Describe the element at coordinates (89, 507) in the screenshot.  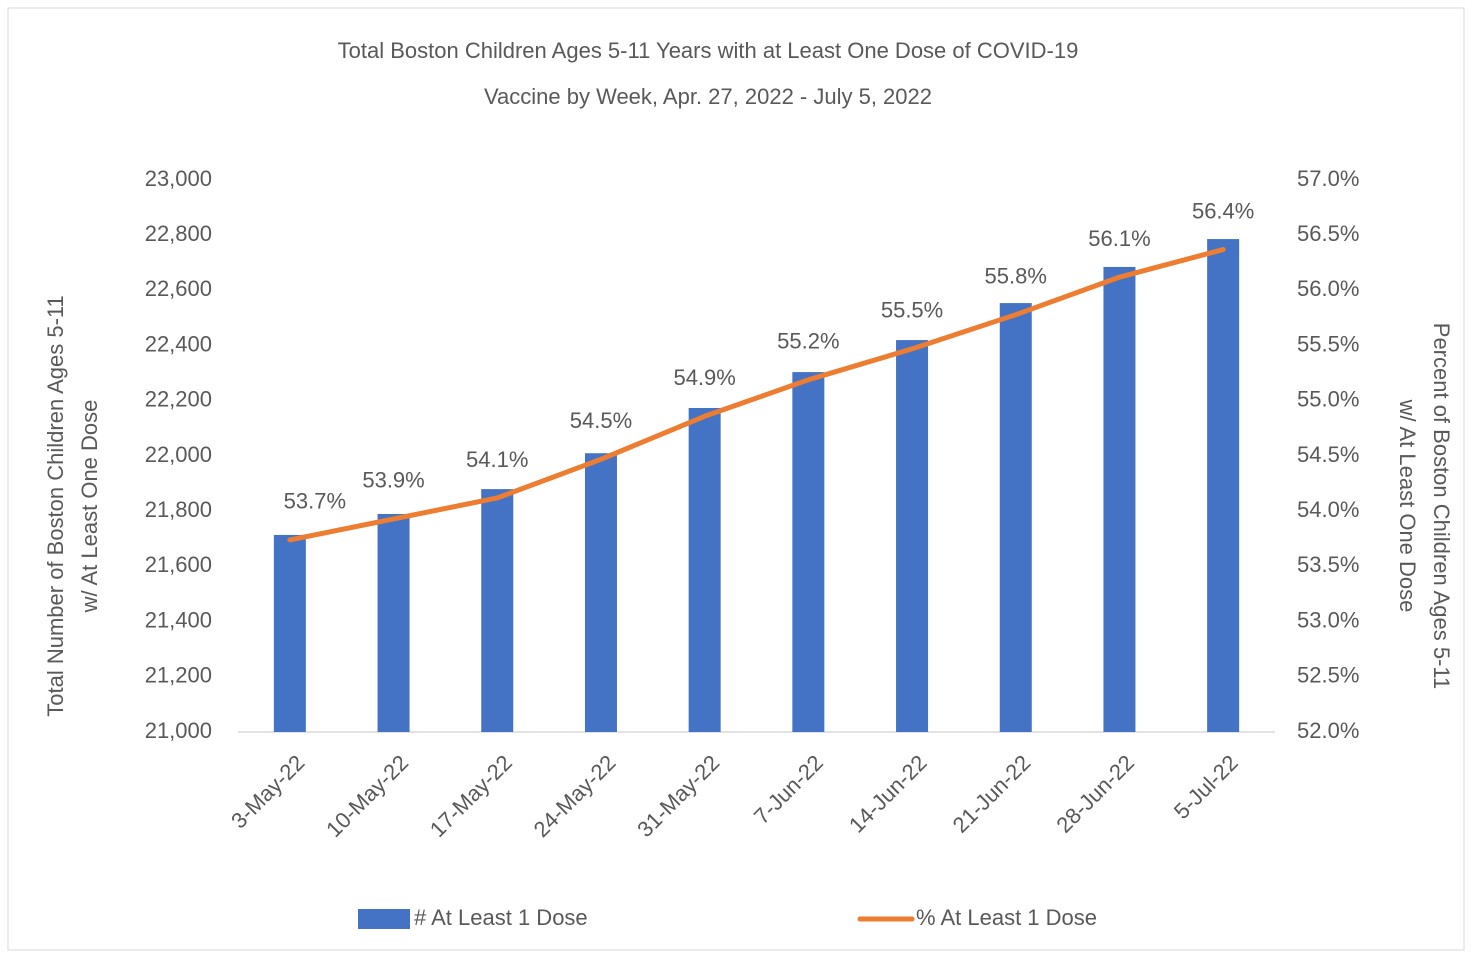
I see `y-axis-label: w/ At Least One Dose` at that location.